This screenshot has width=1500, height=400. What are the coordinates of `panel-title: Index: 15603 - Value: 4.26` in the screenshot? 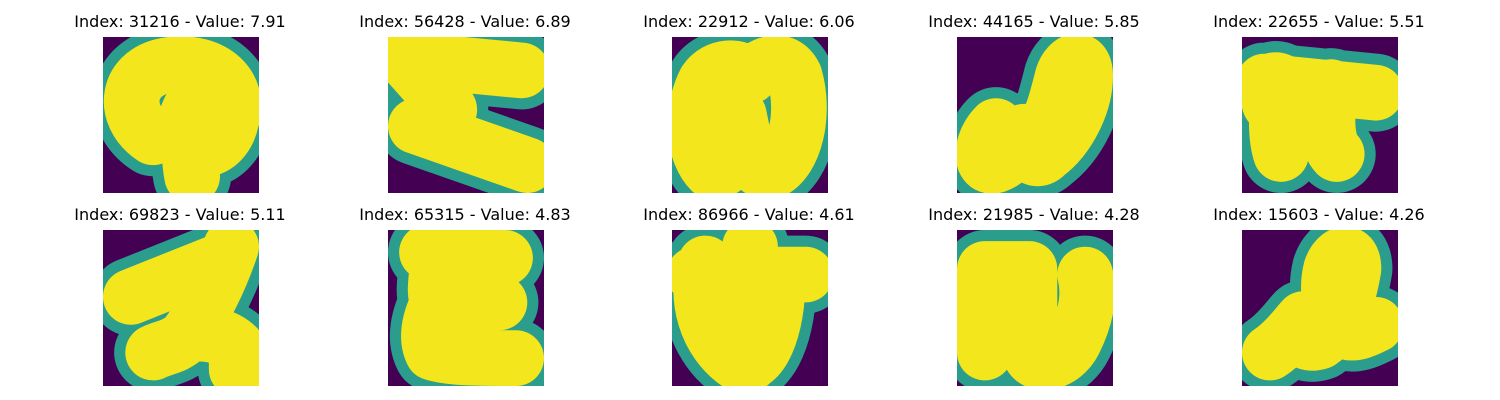 It's located at (1319, 214).